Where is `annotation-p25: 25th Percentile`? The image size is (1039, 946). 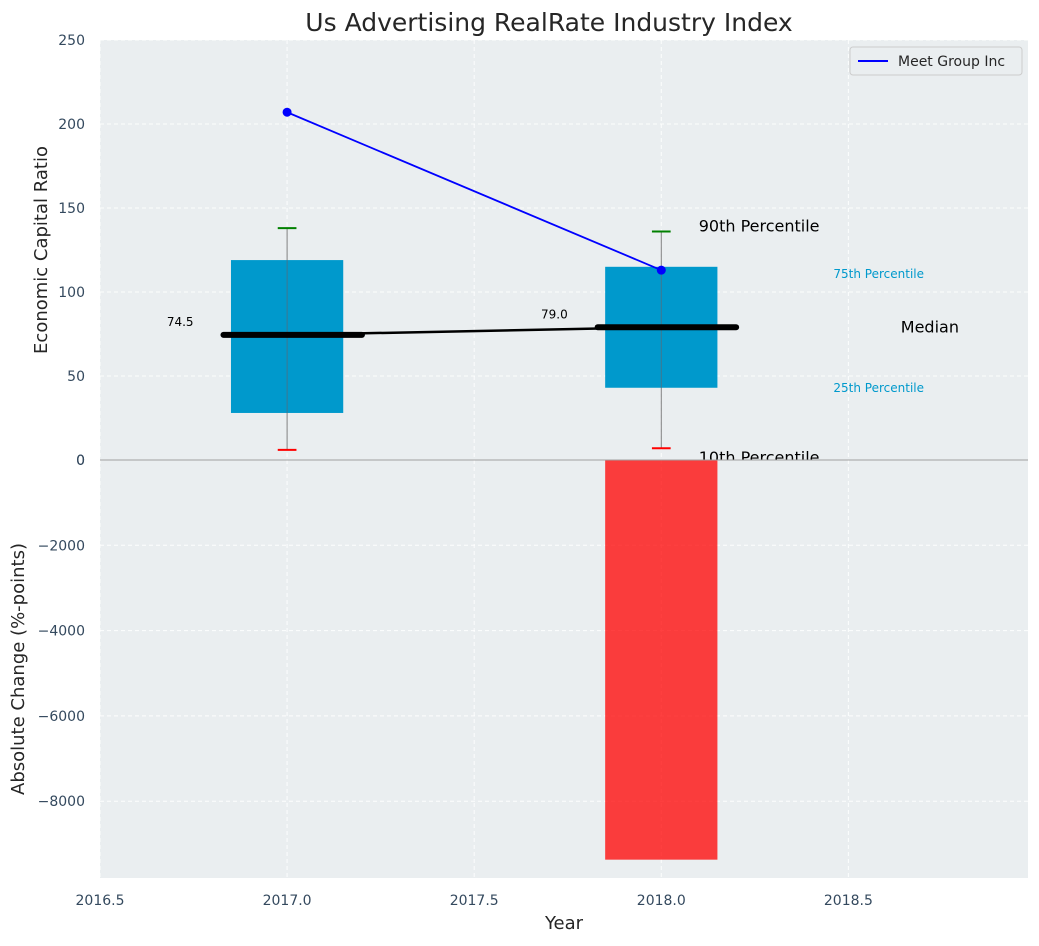
annotation-p25: 25th Percentile is located at coordinates (878, 388).